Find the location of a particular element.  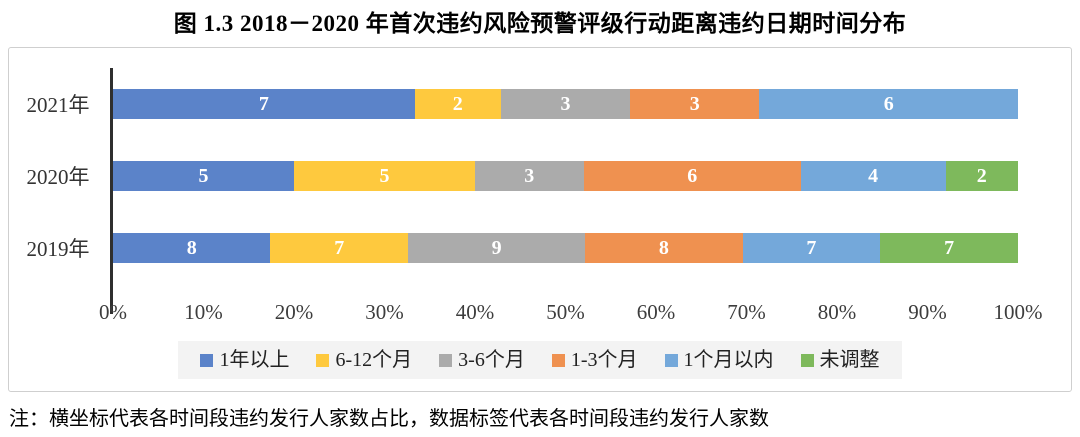

bar-segment: 4 is located at coordinates (873, 176).